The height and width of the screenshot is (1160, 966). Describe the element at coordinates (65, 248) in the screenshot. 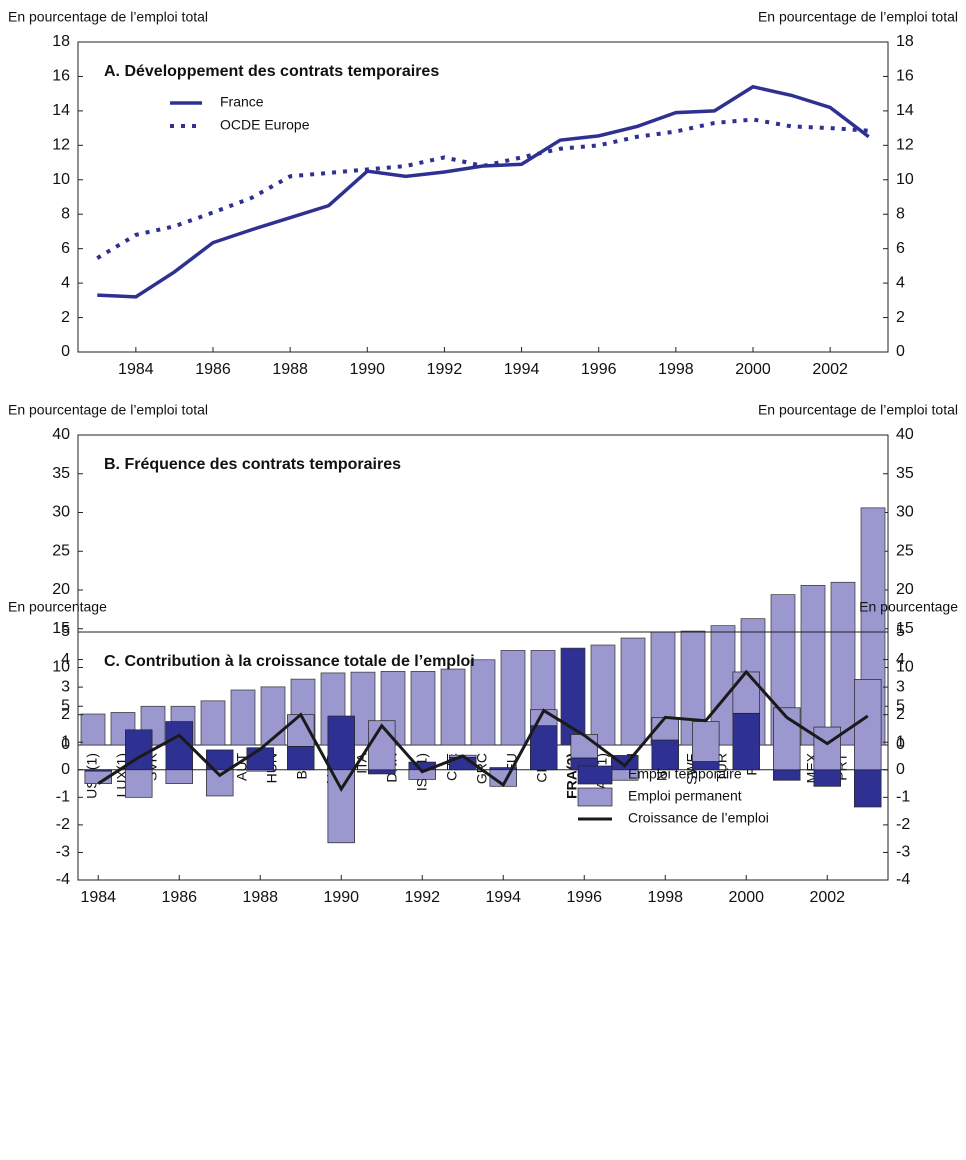

I see `y-tick-label: 6` at that location.